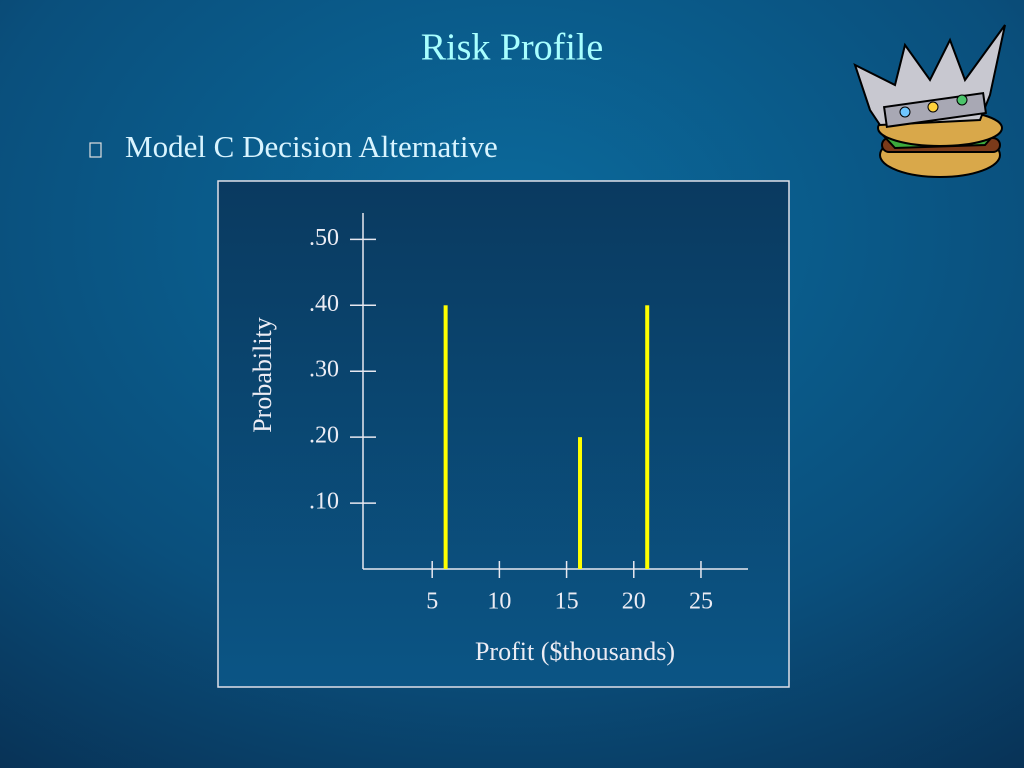 The height and width of the screenshot is (768, 1024). I want to click on y-tick-label: .20, so click(324, 436).